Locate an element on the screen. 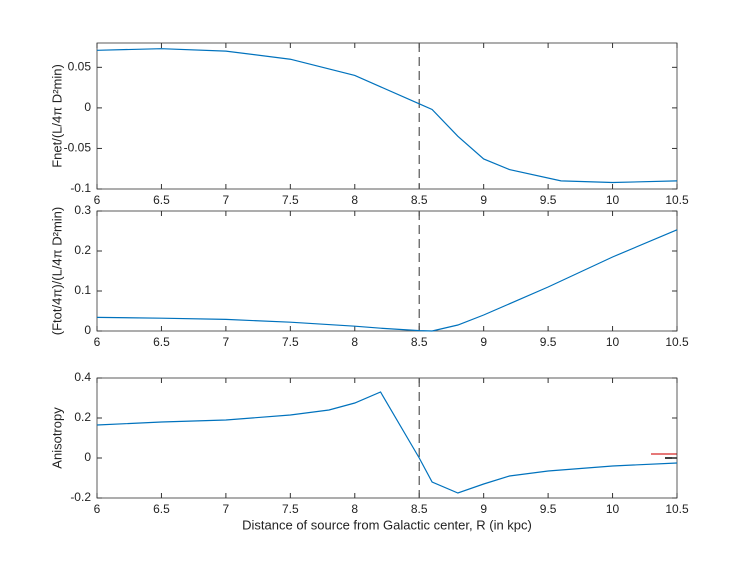 The image size is (747, 561). y-tick-label: -0.05 is located at coordinates (78, 148).